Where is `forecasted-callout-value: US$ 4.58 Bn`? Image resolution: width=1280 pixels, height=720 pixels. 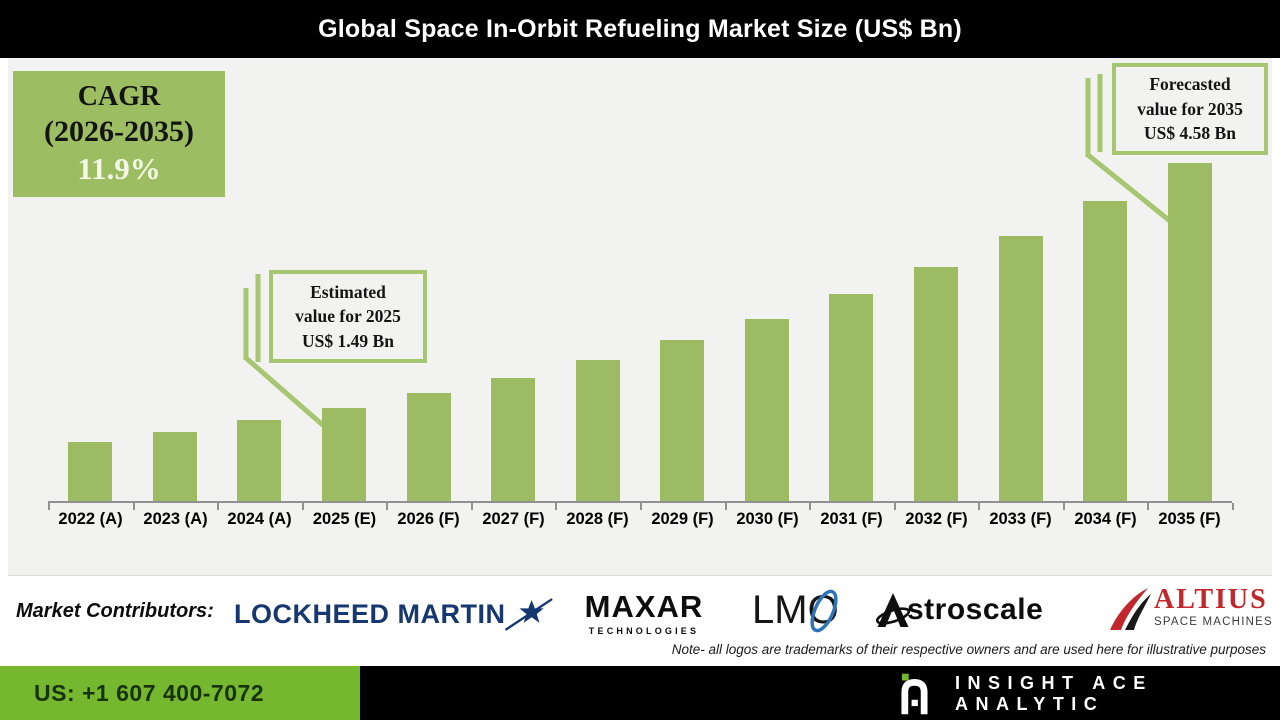 forecasted-callout-value: US$ 4.58 Bn is located at coordinates (1190, 133).